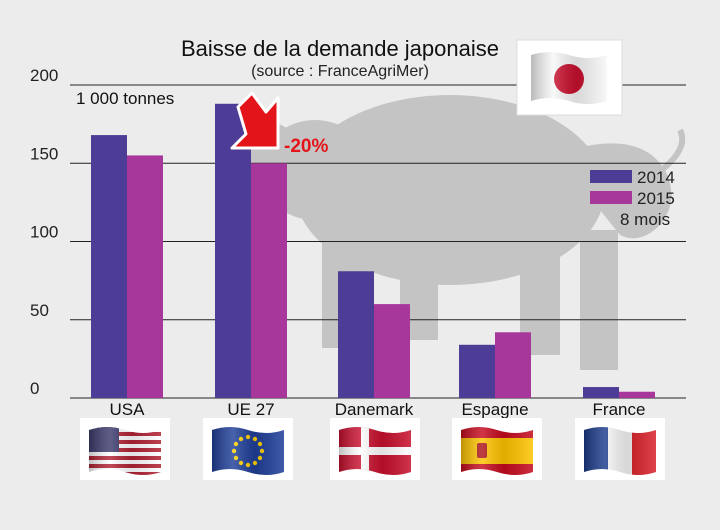  I want to click on decline-annotation: -20%, so click(279, 124).